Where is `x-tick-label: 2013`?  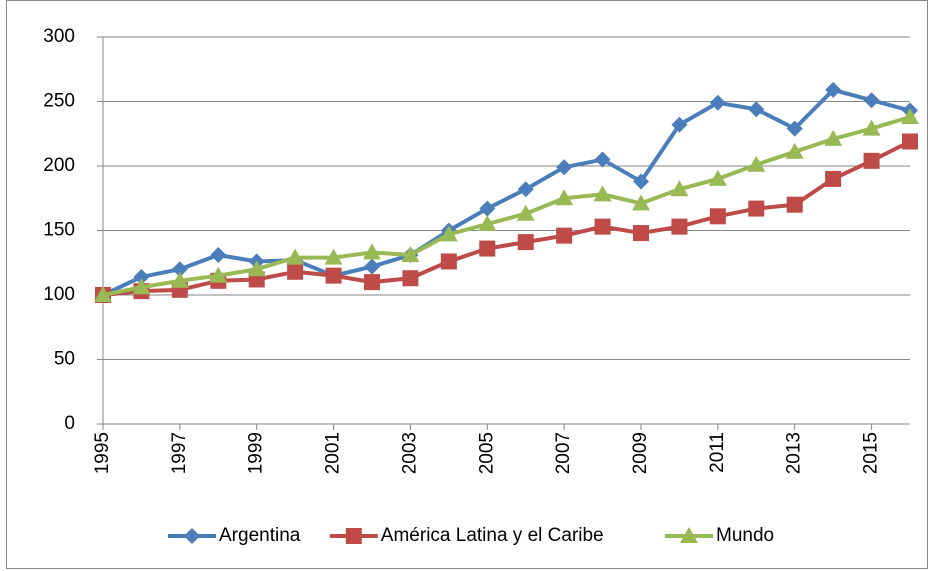
x-tick-label: 2013 is located at coordinates (794, 453).